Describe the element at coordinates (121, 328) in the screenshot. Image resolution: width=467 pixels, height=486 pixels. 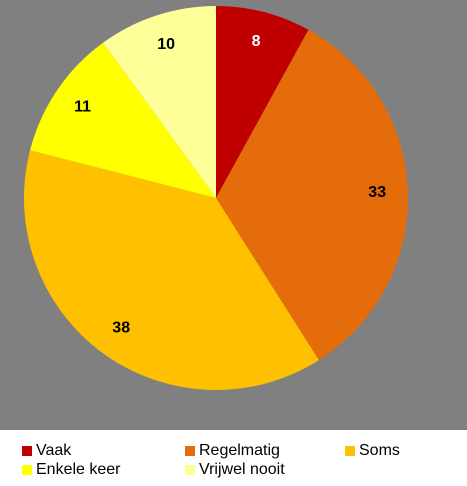
I see `data-label: 38` at that location.